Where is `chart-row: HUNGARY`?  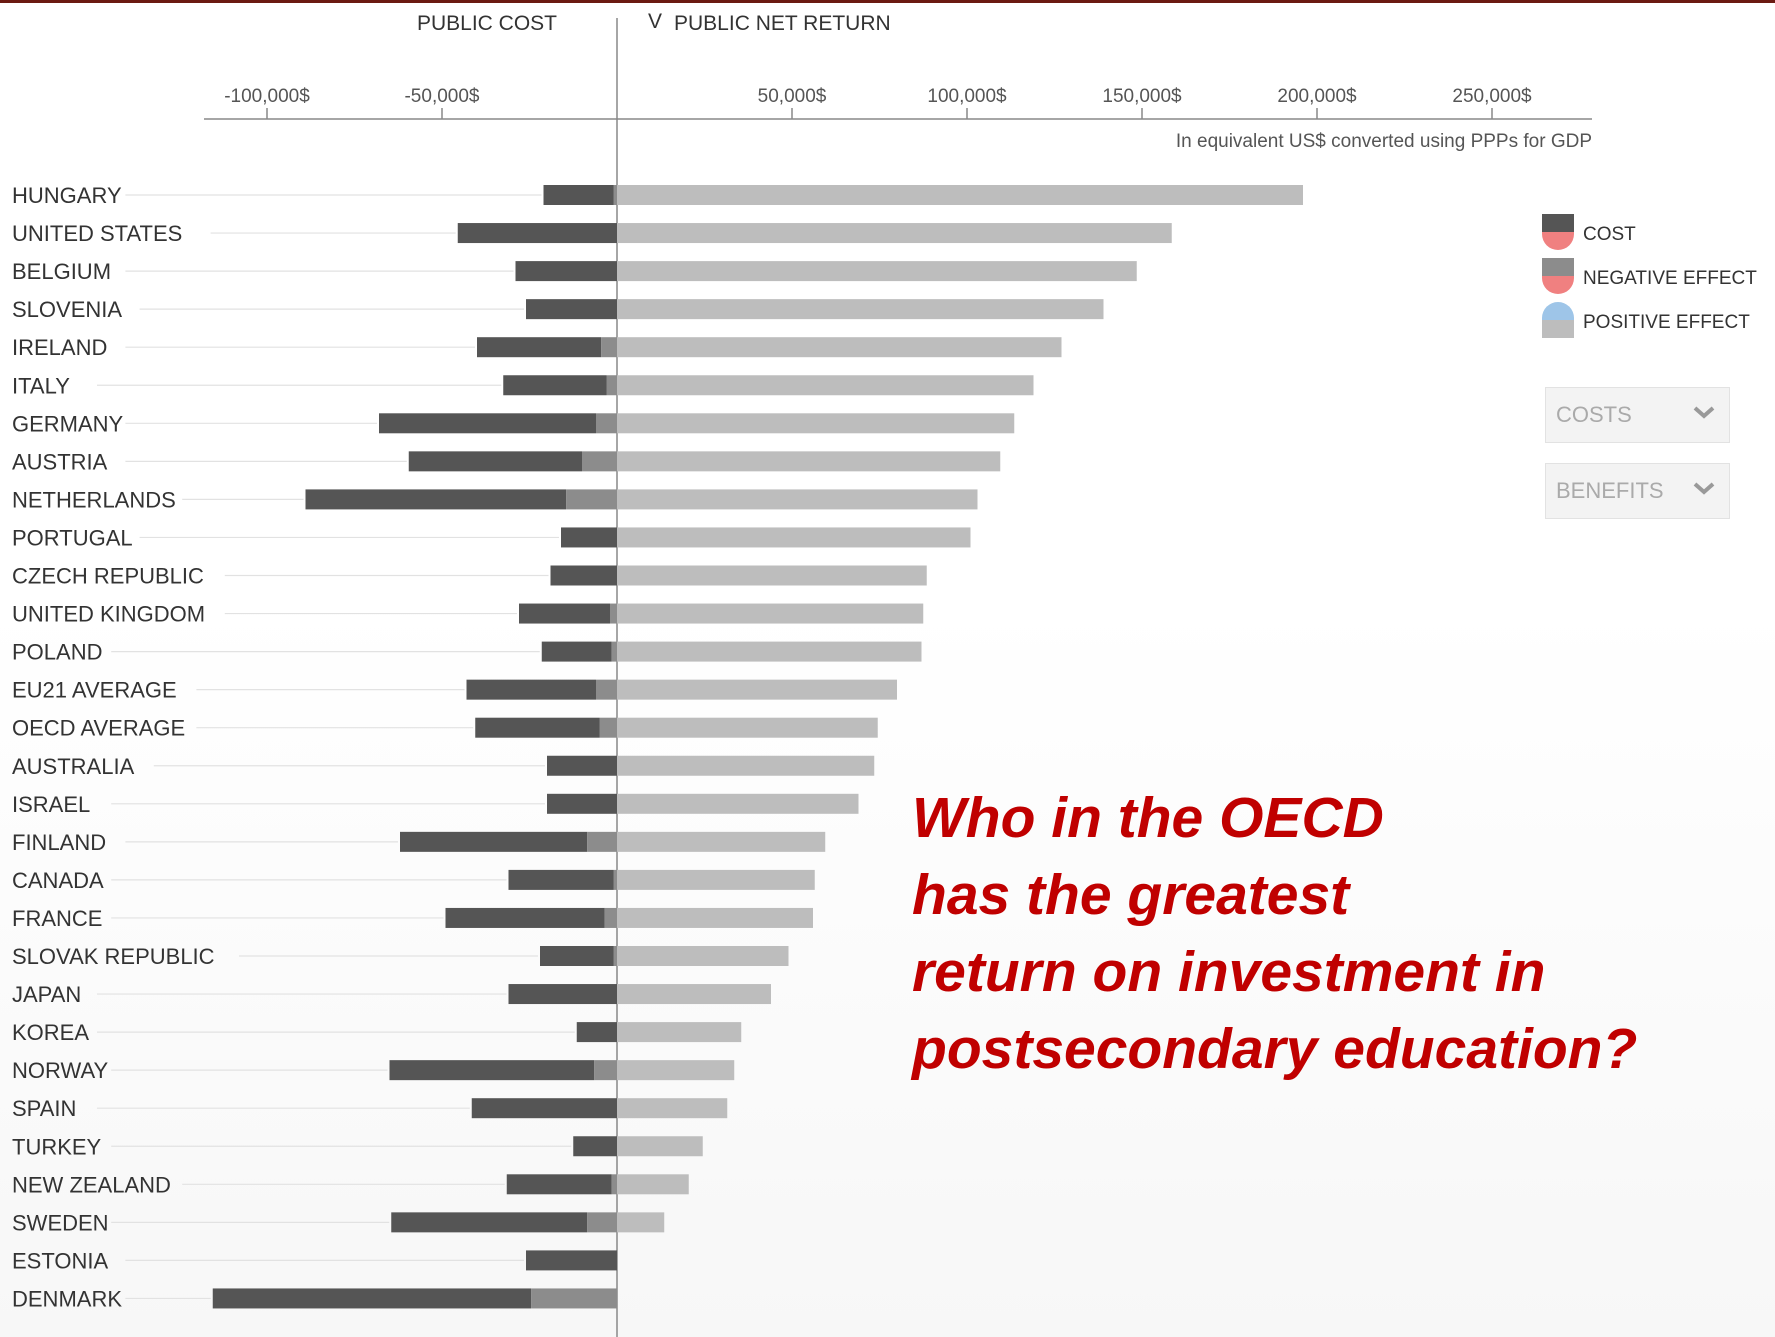
chart-row: HUNGARY is located at coordinates (657, 195).